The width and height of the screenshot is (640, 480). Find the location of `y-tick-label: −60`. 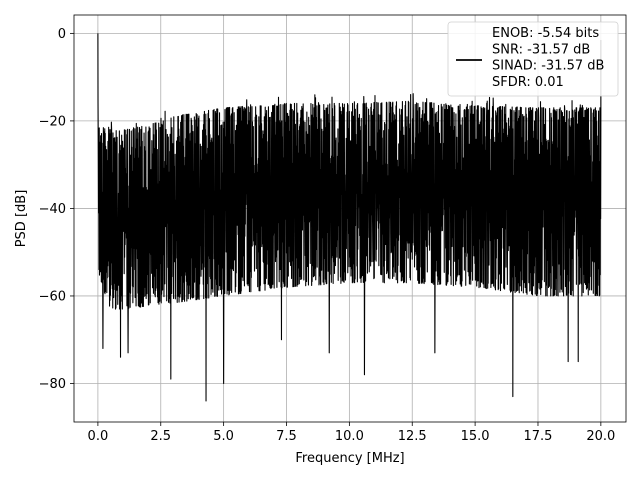

y-tick-label: −60 is located at coordinates (52, 296).